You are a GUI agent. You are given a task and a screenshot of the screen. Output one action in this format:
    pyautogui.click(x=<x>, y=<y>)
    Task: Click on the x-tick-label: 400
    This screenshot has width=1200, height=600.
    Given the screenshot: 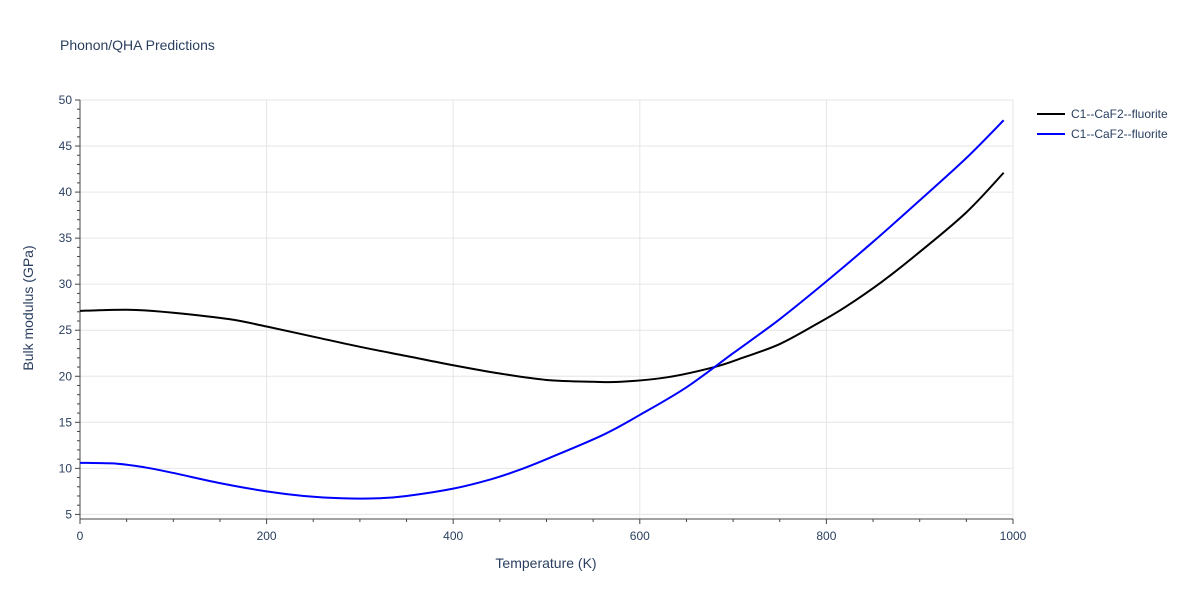 What is the action you would take?
    pyautogui.click(x=453, y=536)
    